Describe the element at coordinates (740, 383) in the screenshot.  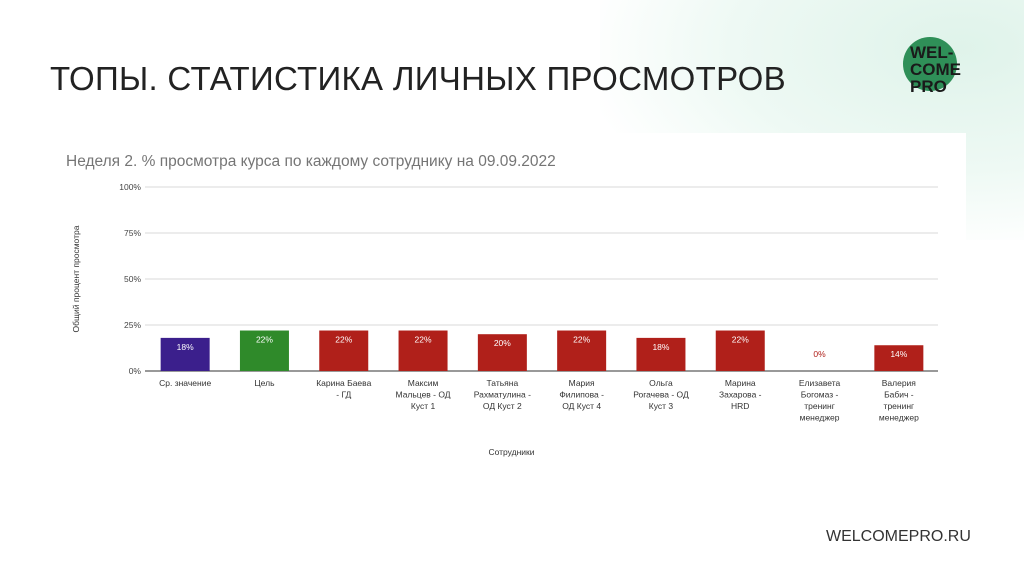
I see `x-tick-label: Марина` at that location.